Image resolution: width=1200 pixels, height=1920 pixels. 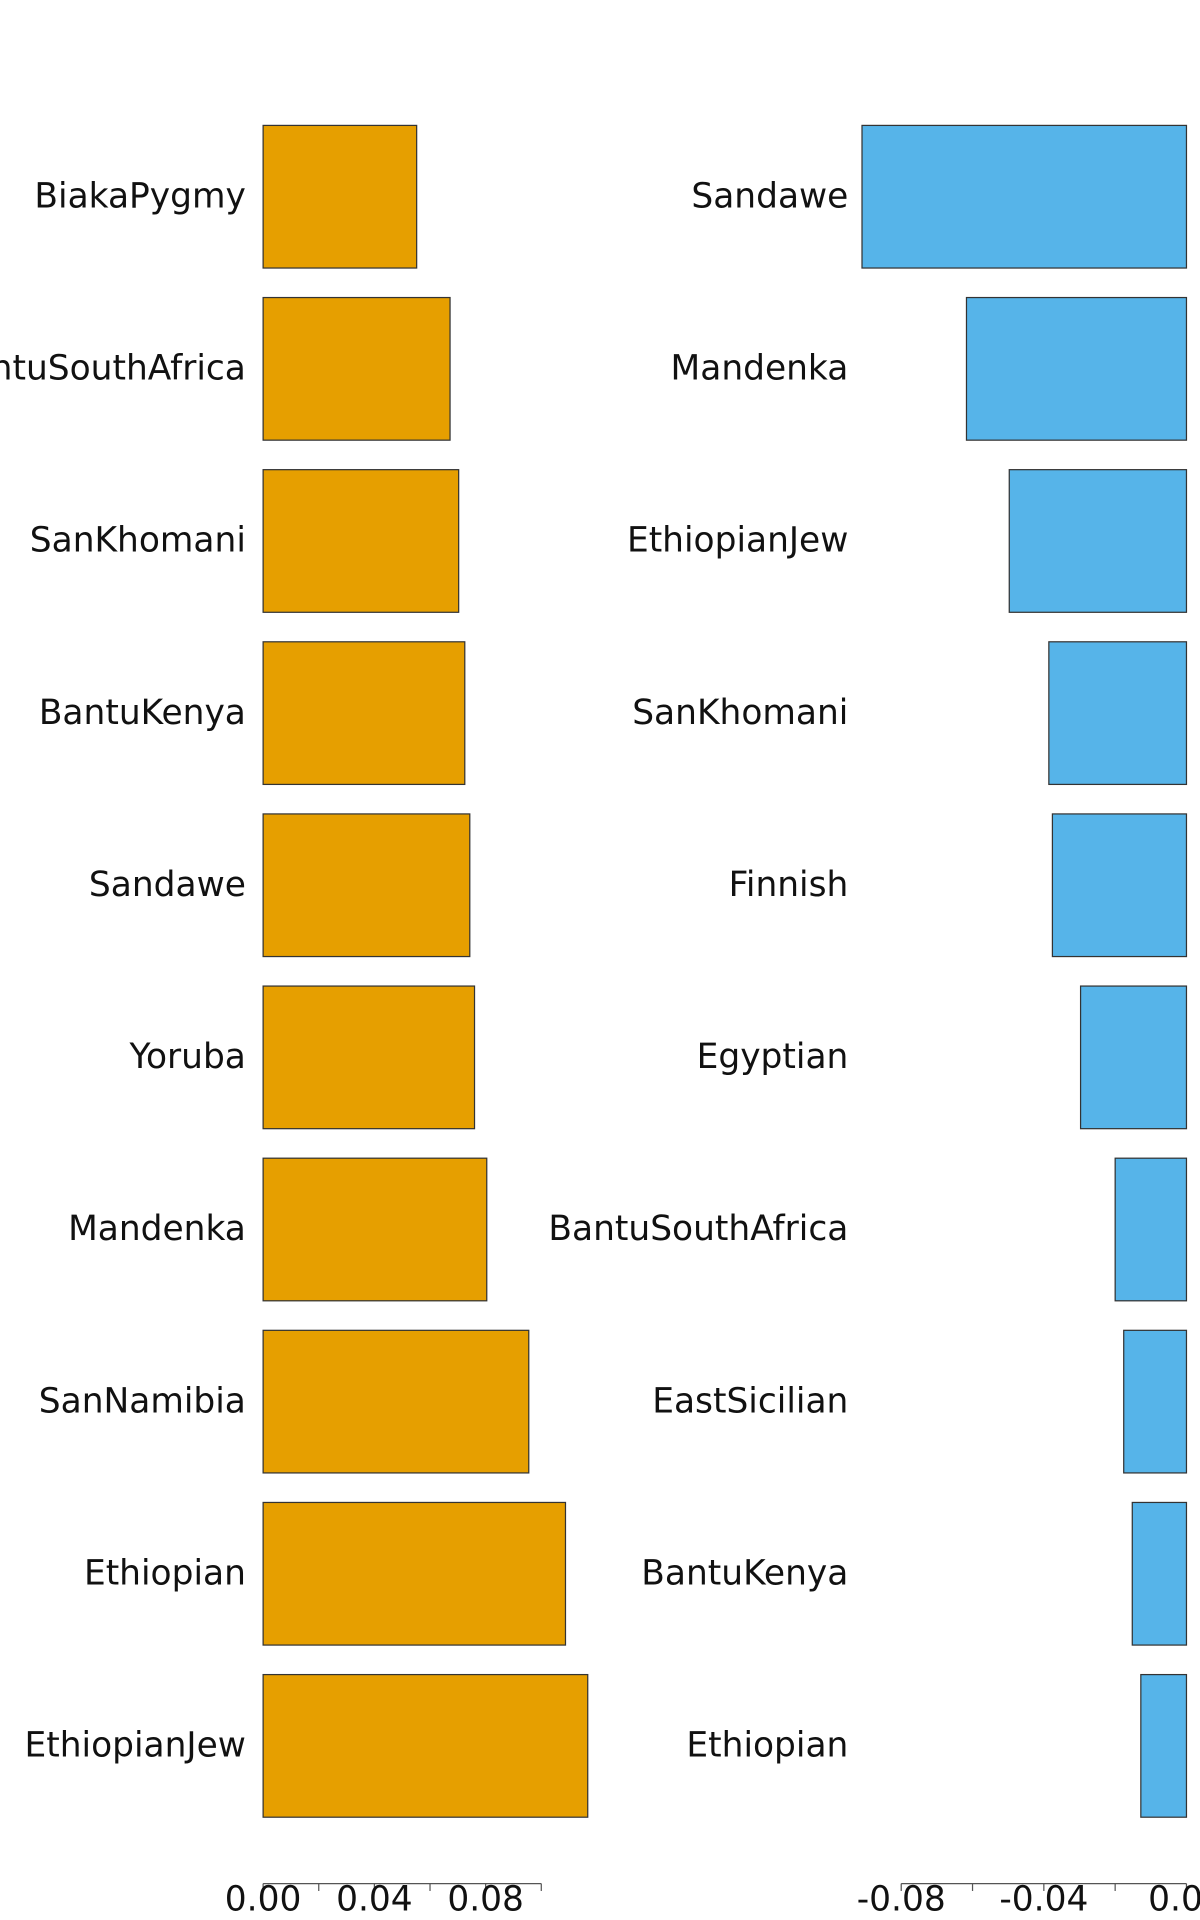 I want to click on category-label: Finnish, so click(x=789, y=885).